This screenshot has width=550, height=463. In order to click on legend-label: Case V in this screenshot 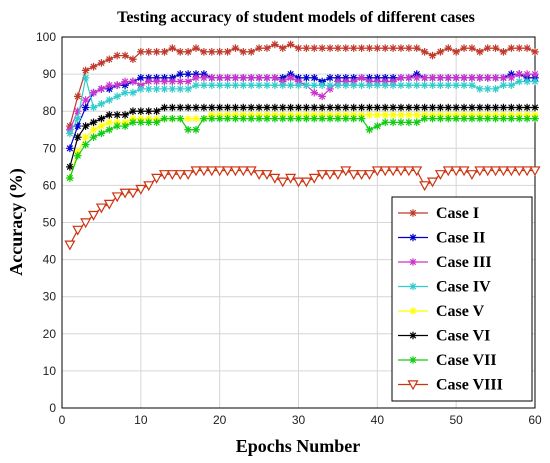, I will do `click(460, 311)`.